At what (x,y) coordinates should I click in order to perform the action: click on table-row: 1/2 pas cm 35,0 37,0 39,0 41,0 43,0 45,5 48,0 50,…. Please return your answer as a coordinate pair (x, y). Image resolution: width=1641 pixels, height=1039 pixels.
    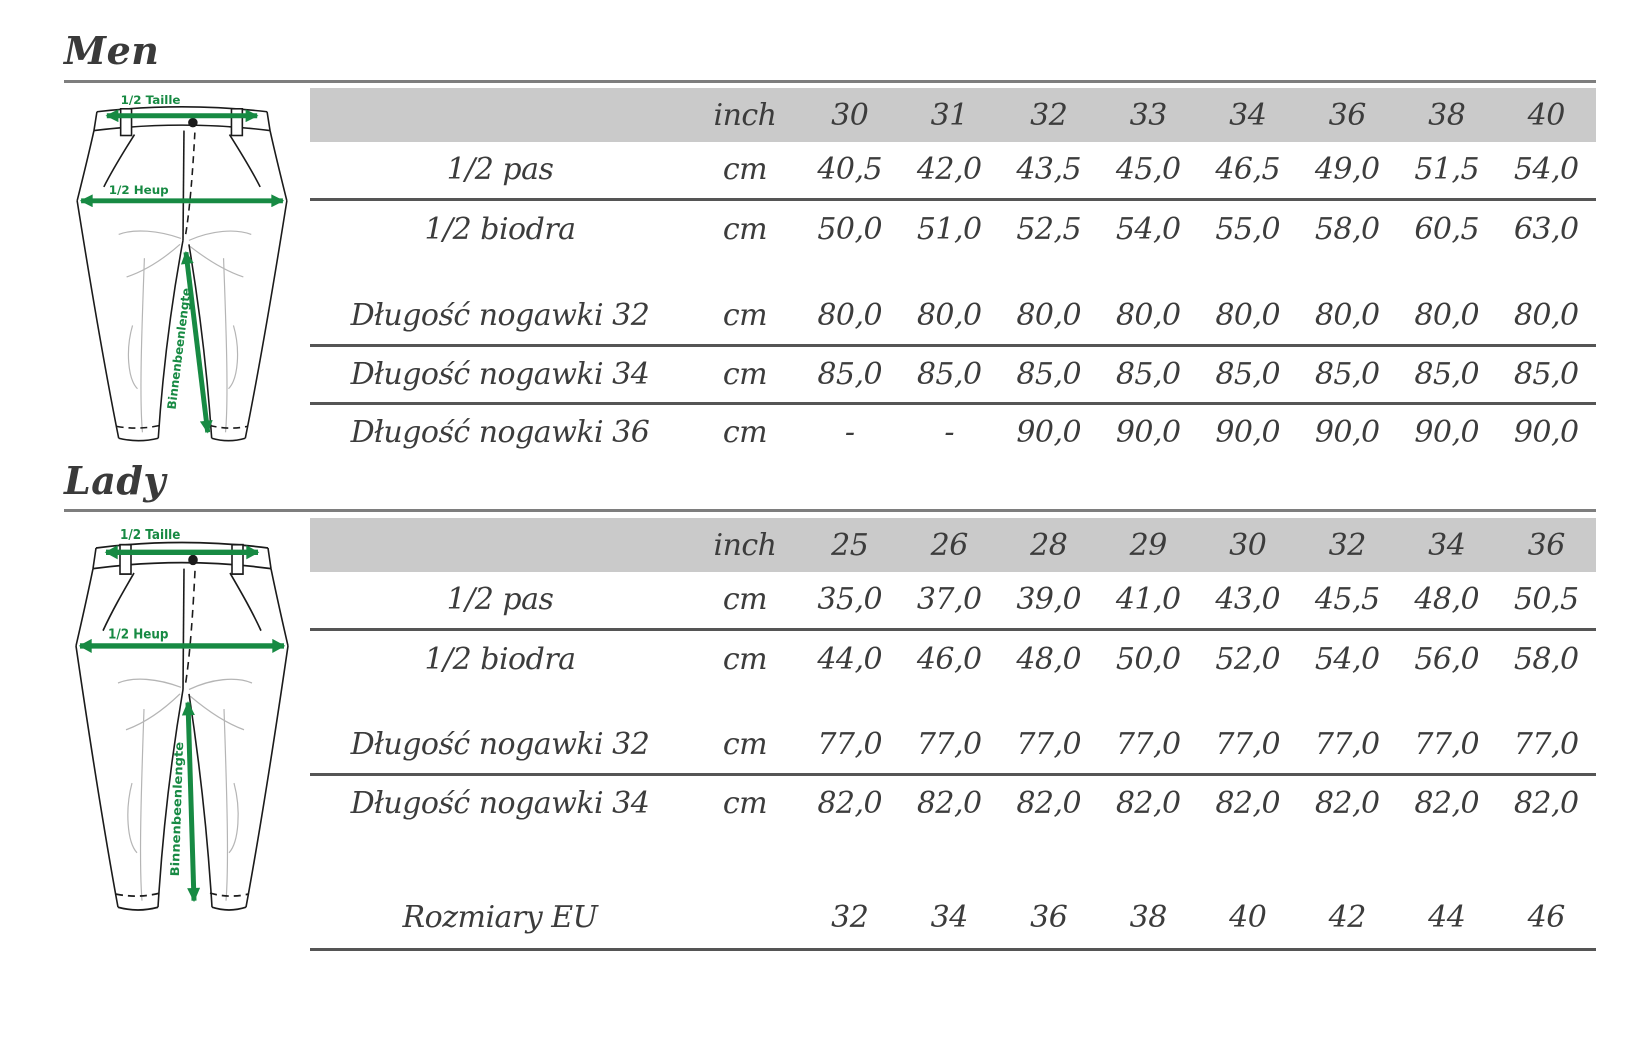
    Looking at the image, I should click on (953, 601).